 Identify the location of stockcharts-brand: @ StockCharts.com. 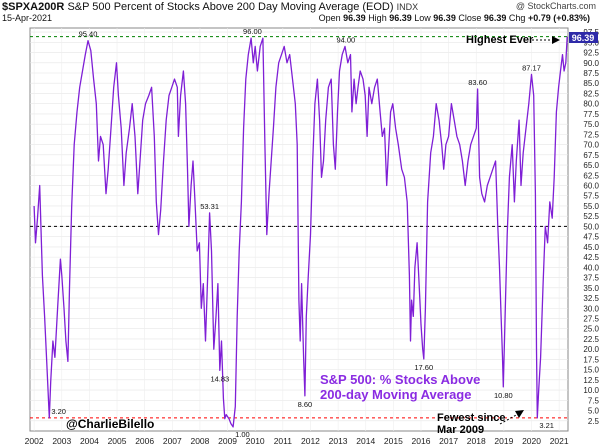
(555, 6).